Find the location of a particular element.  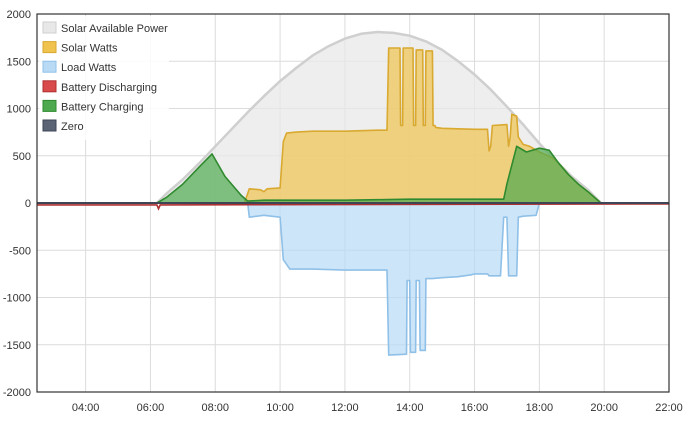

series-battery-charging-area is located at coordinates (378, 174).